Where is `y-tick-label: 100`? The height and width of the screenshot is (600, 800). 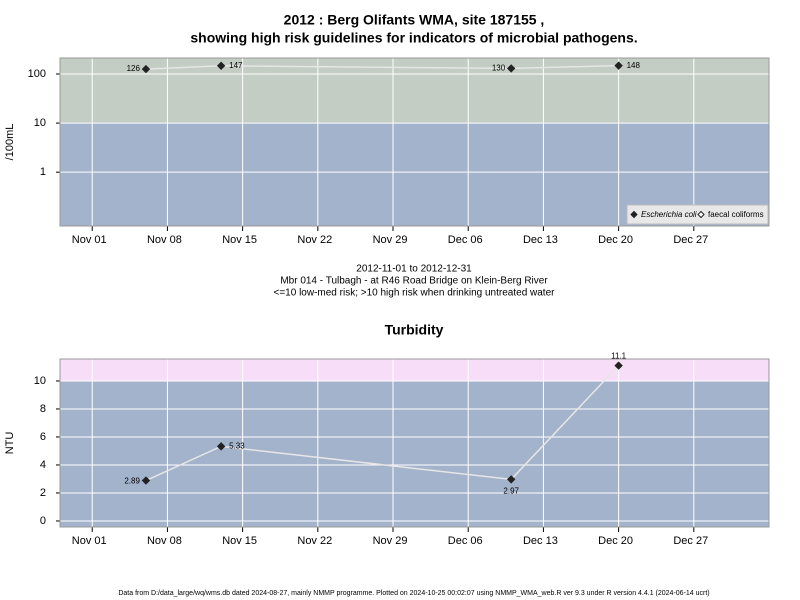 y-tick-label: 100 is located at coordinates (37, 74).